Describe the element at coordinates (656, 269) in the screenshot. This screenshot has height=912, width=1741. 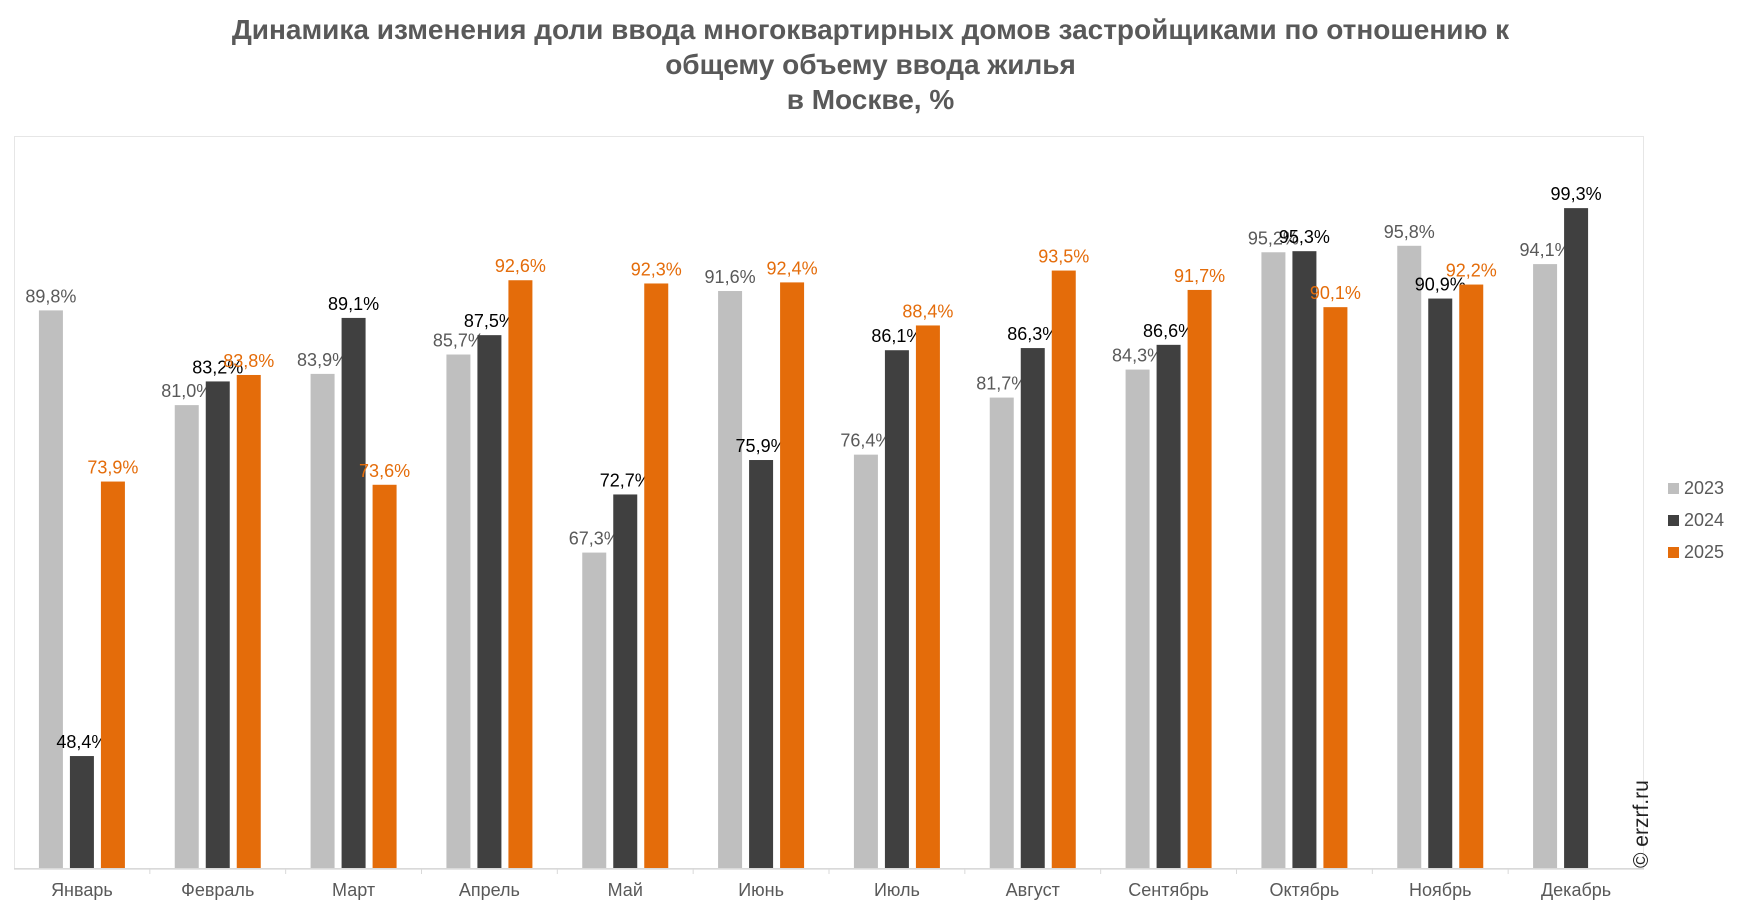
I see `data-label-2025-5: 92,3%` at that location.